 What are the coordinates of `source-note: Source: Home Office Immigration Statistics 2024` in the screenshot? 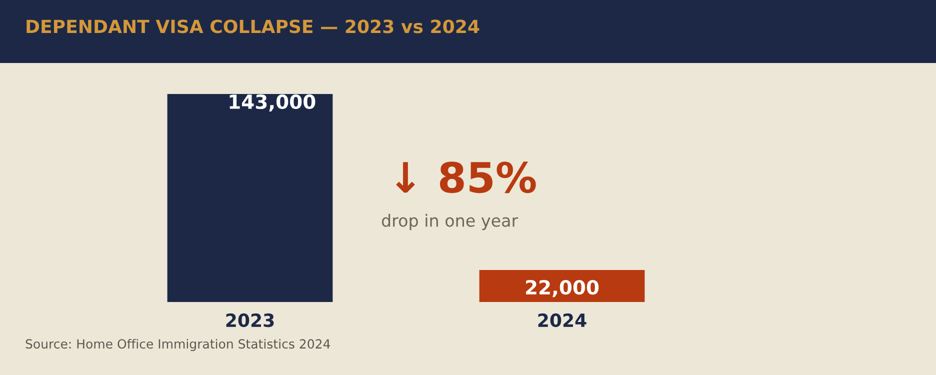 It's located at (178, 345).